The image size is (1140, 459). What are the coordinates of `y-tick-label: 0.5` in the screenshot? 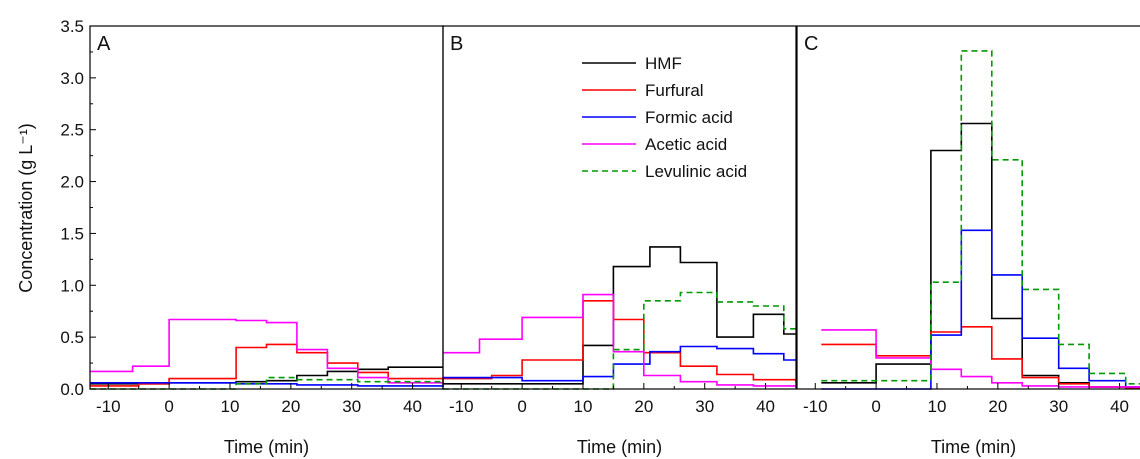 It's located at (72, 337).